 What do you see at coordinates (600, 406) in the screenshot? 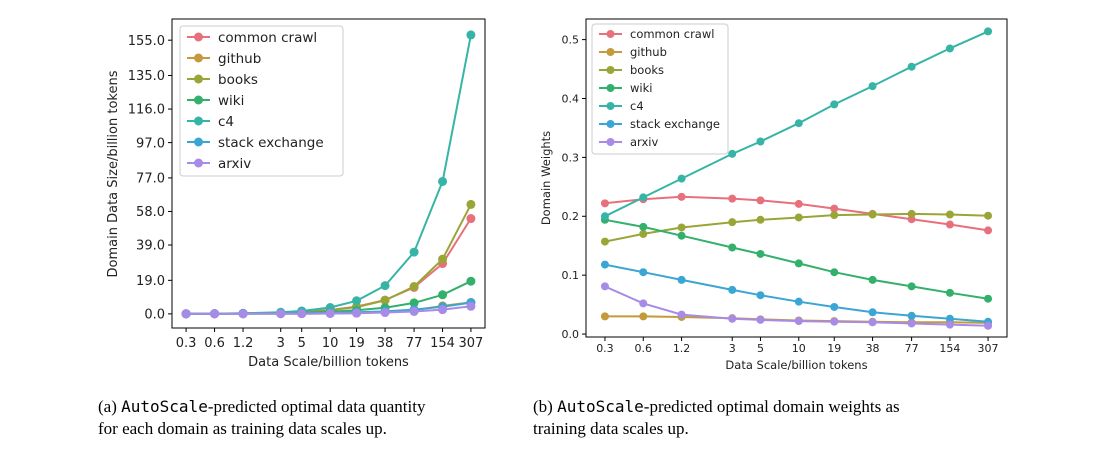
I see `caption-b-code: AutoScale` at bounding box center [600, 406].